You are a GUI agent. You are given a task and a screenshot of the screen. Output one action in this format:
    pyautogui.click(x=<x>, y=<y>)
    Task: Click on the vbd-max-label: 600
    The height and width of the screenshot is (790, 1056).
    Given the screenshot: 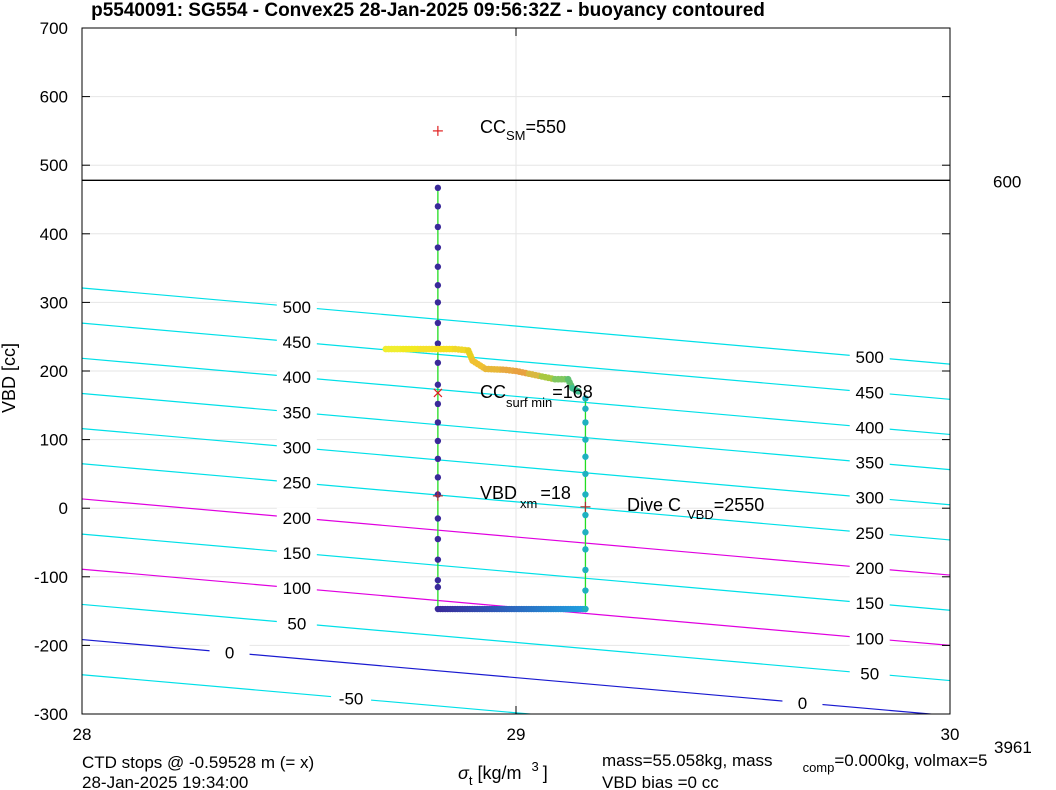 What is the action you would take?
    pyautogui.click(x=1007, y=181)
    